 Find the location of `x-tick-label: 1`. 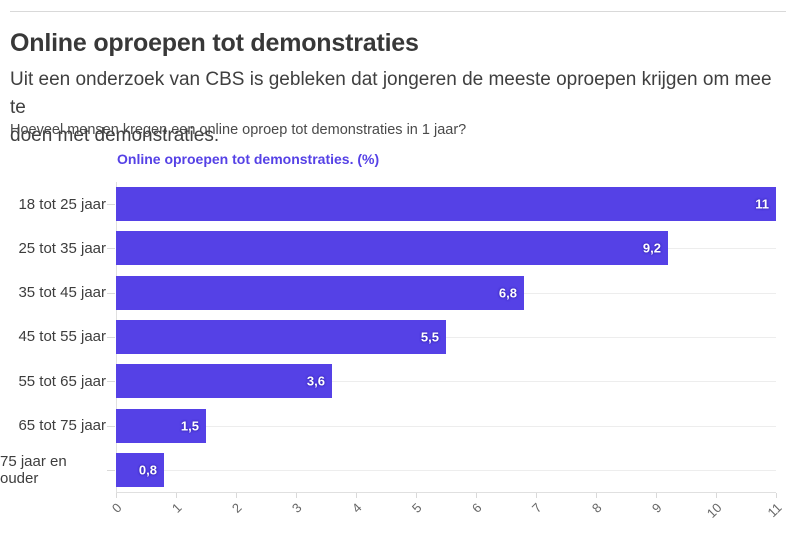

x-tick-label: 1 is located at coordinates (176, 508).